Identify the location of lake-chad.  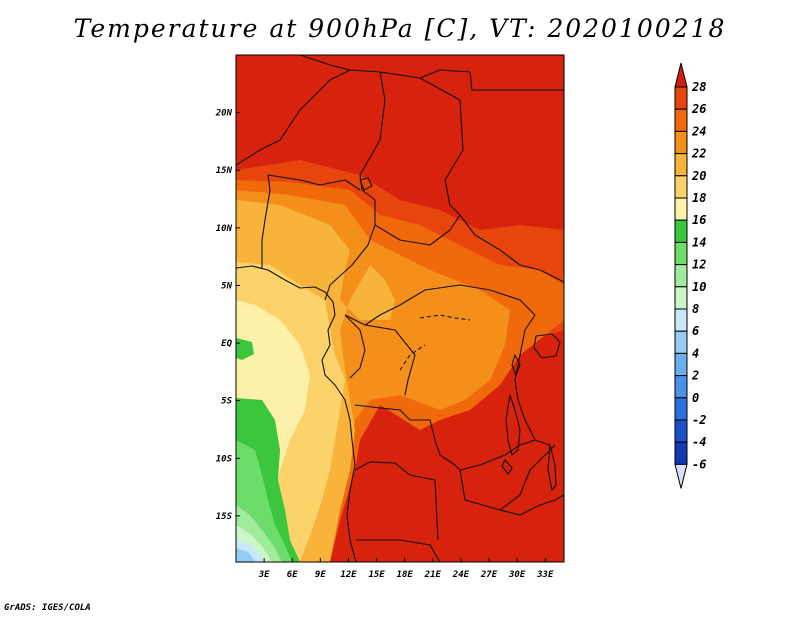
(366, 184).